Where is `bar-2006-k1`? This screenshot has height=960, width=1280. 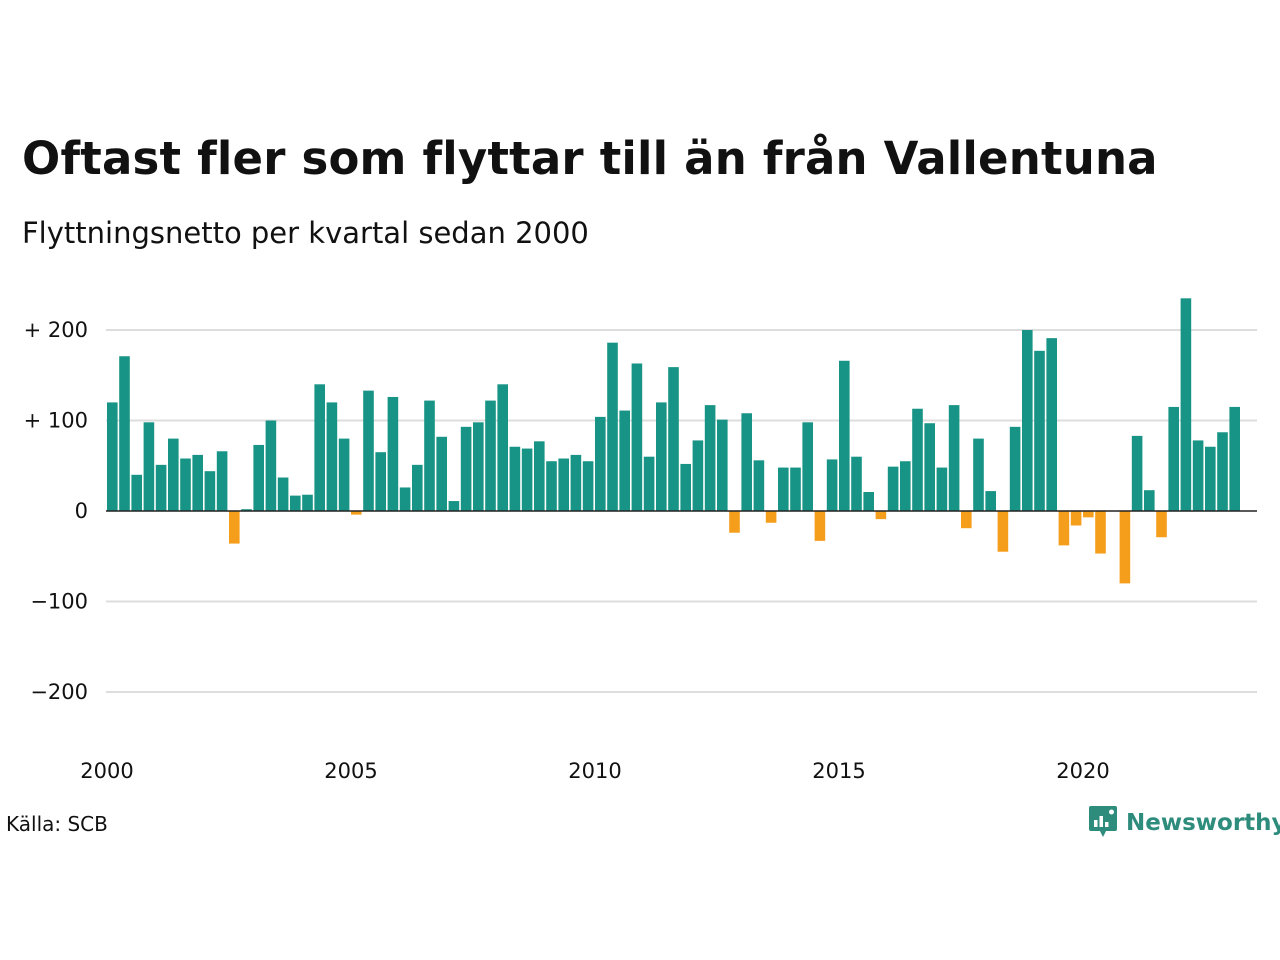
bar-2006-k1 is located at coordinates (405, 499).